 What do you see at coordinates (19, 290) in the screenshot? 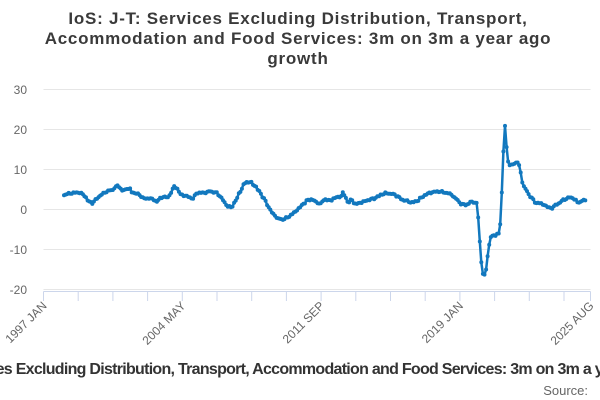
I see `svg-text: -20` at bounding box center [19, 290].